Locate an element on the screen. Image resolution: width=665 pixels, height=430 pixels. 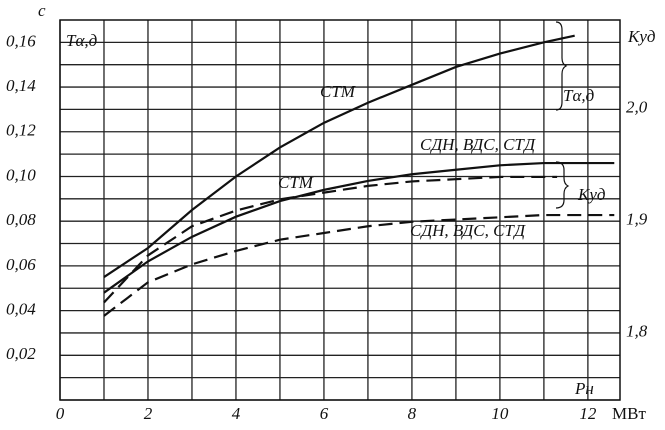
y2-tick-label: 1,9 is located at coordinates (637, 219).